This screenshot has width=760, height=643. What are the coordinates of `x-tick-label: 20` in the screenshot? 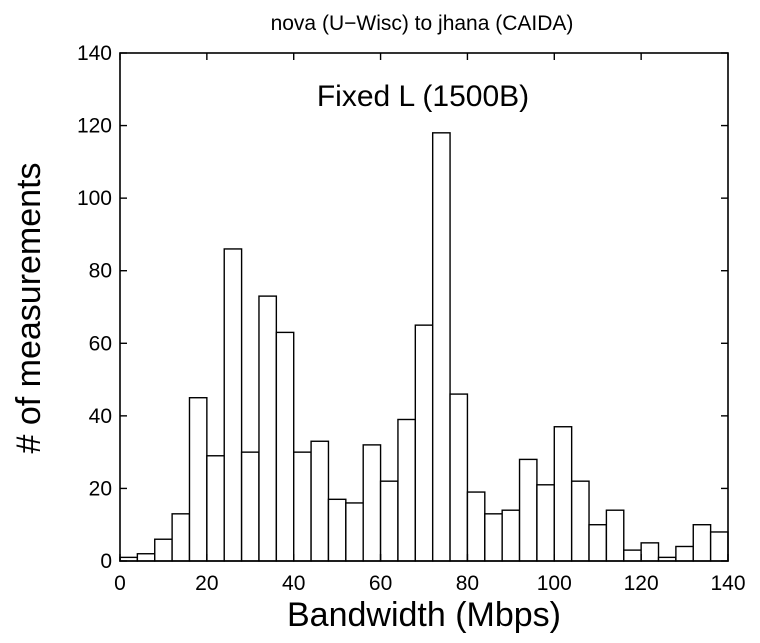 It's located at (206, 583).